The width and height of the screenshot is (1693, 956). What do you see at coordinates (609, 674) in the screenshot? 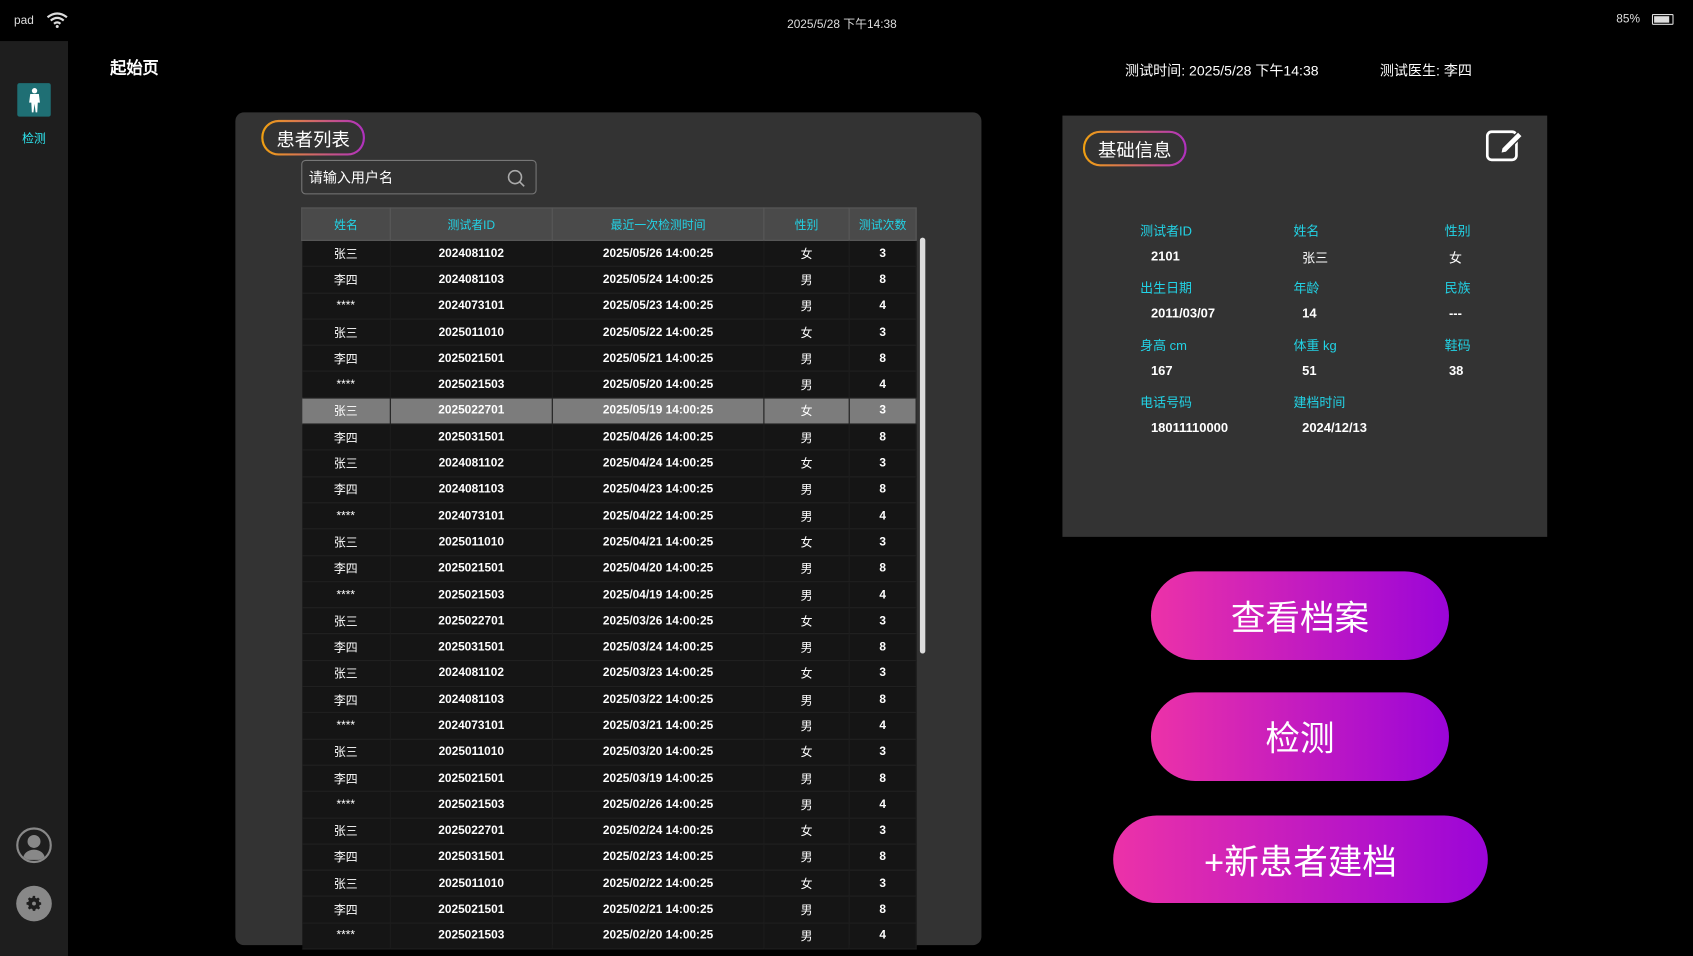
I see `table-row: 张三 2024081102 2025/03/23 14:00:25 女 3` at bounding box center [609, 674].